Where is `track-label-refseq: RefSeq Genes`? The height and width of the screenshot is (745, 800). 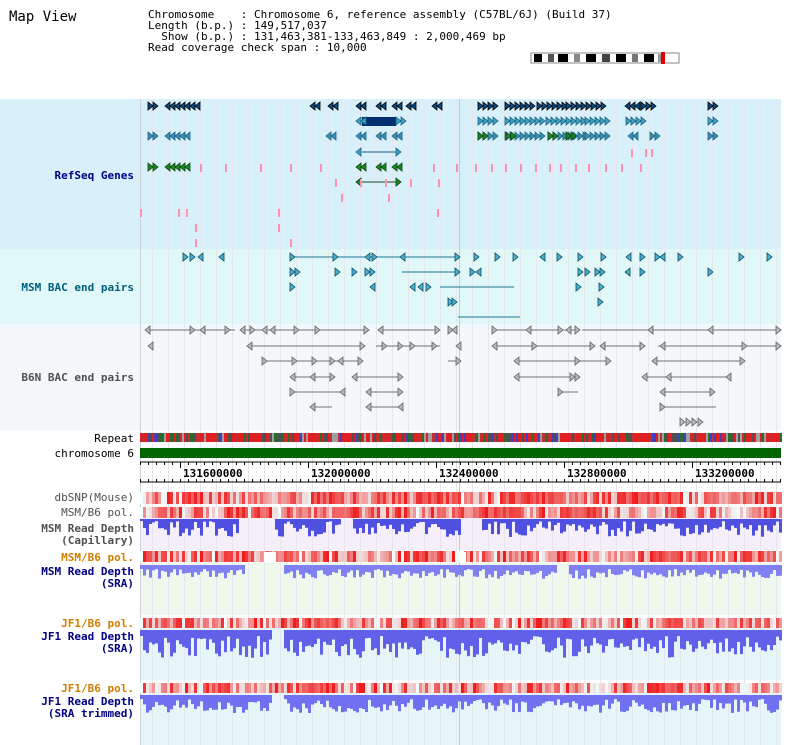 track-label-refseq: RefSeq Genes is located at coordinates (94, 175).